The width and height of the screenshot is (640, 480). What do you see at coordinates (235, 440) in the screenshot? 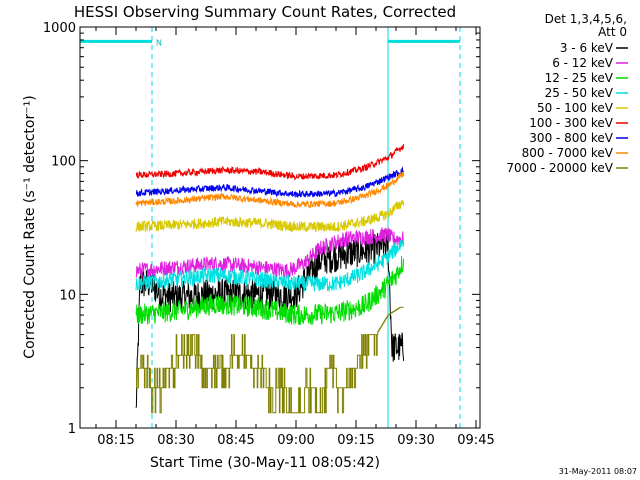
I see `x-tick-label: 08:45` at bounding box center [235, 440].